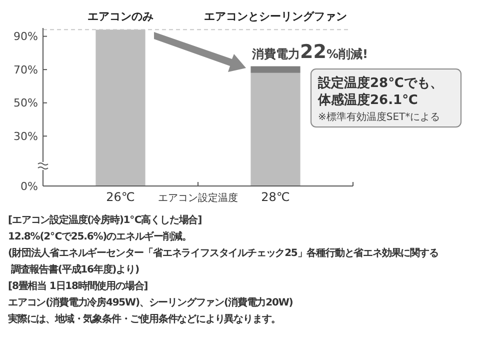  Describe the element at coordinates (198, 198) in the screenshot. I see `x-axis-title: エアコン設定温度` at that location.